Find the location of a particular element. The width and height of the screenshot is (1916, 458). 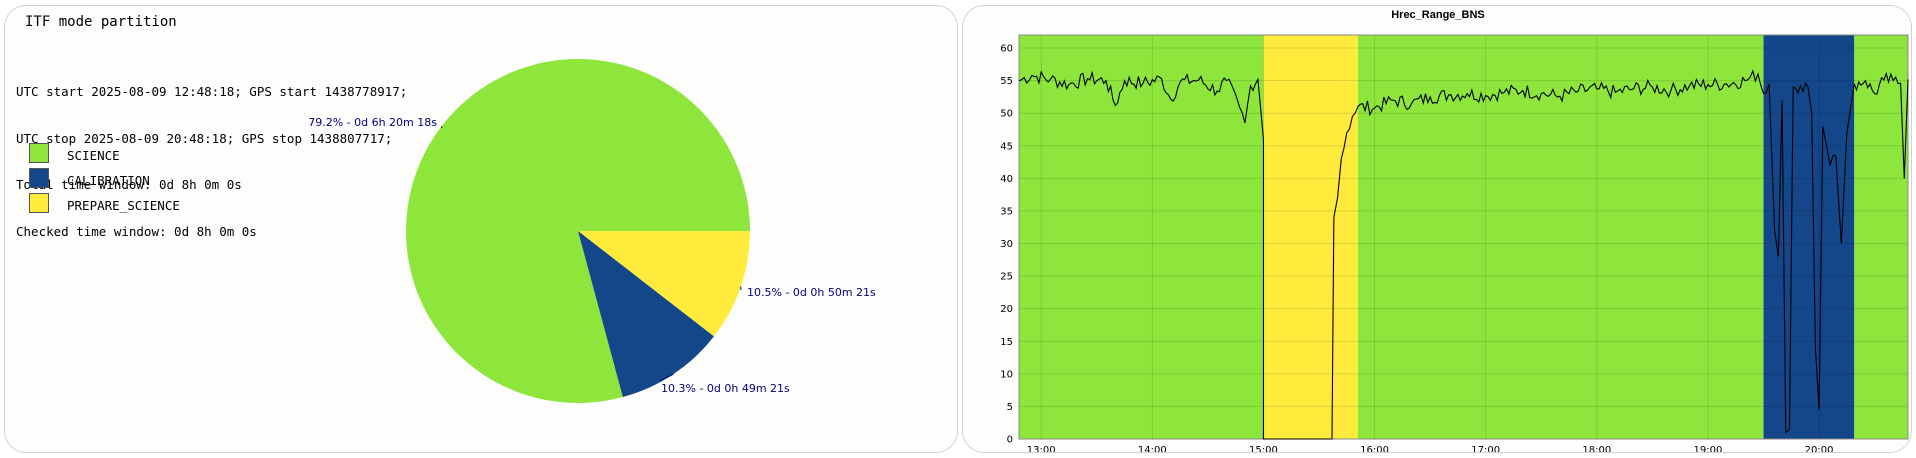

legend-swatch-calibration is located at coordinates (39, 178).